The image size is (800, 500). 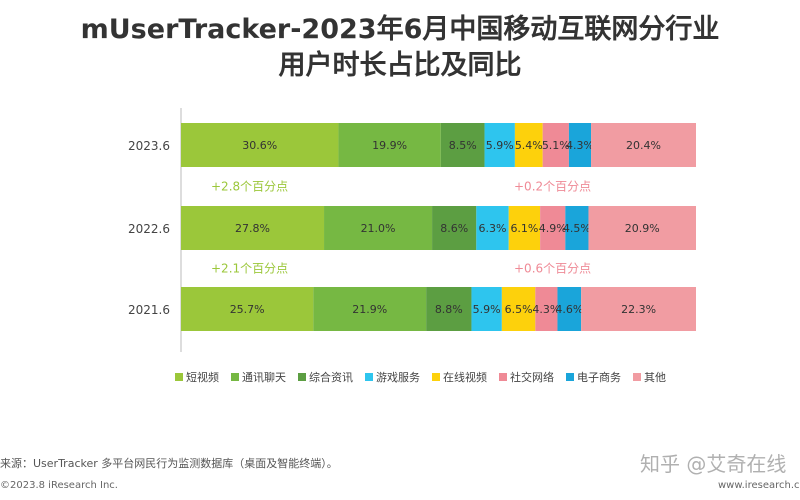 I want to click on legend-label-7: 其他, so click(x=655, y=377).